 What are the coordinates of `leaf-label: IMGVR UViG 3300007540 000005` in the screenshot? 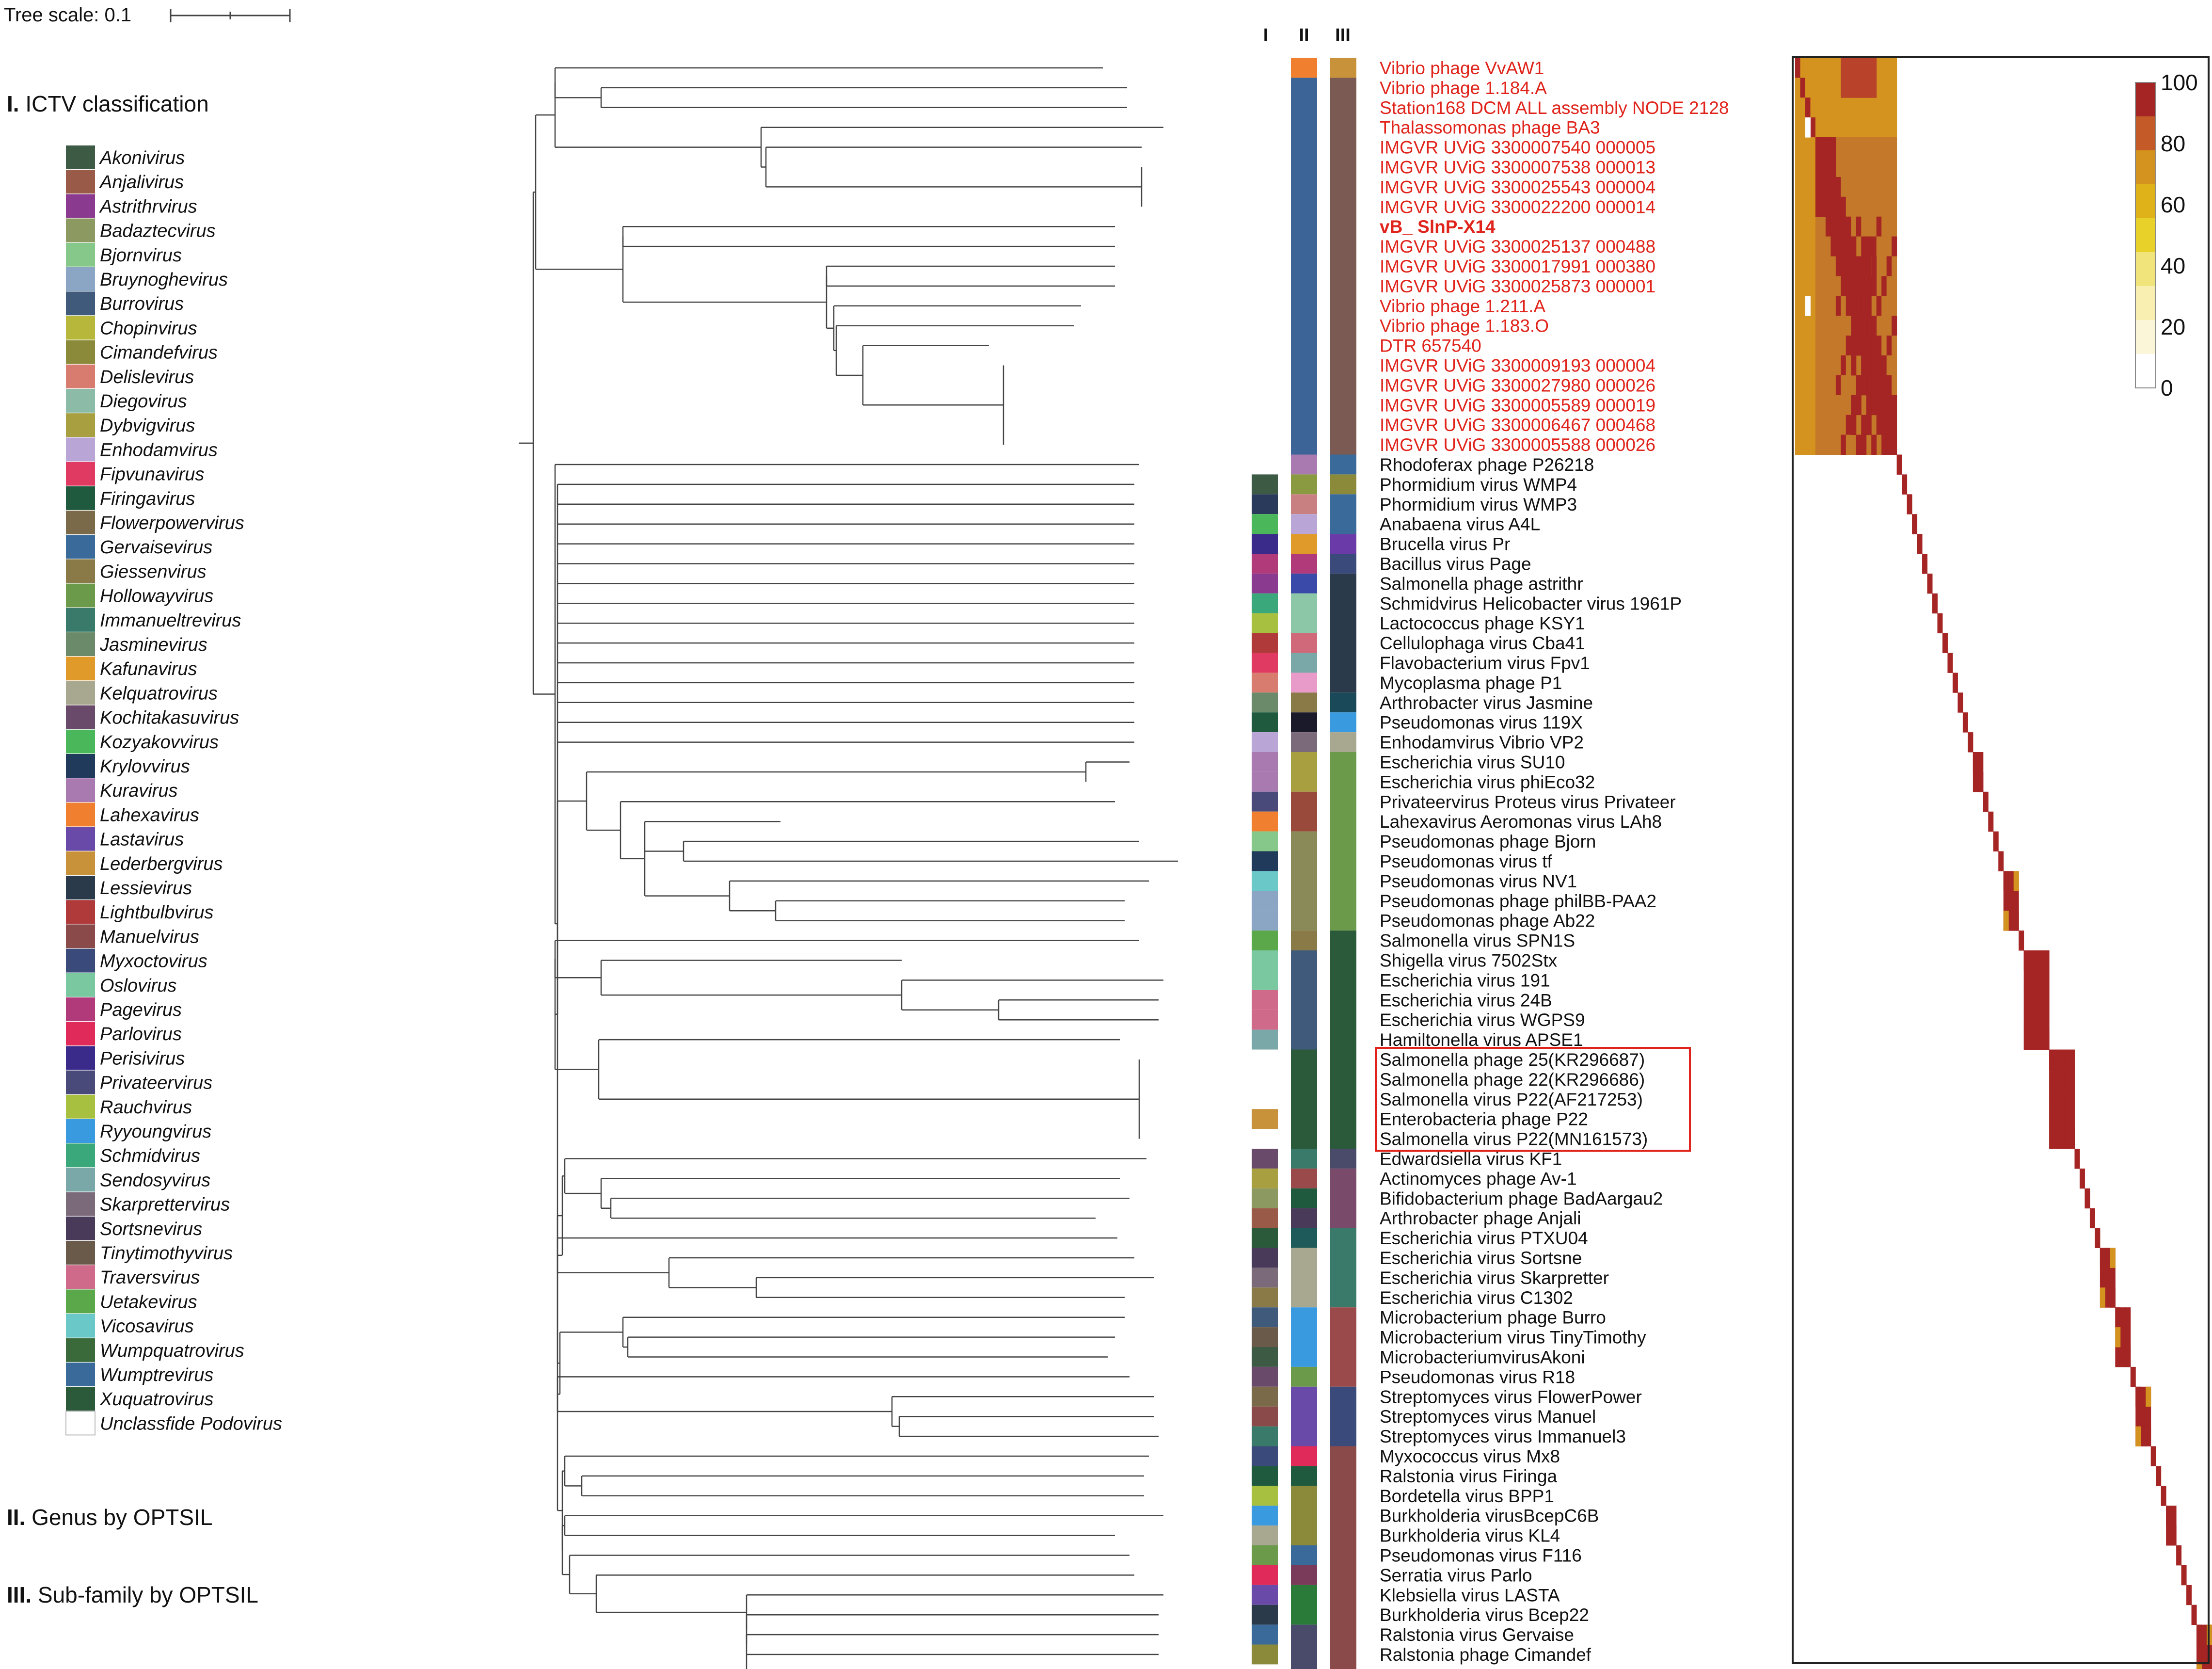 It's located at (1517, 148).